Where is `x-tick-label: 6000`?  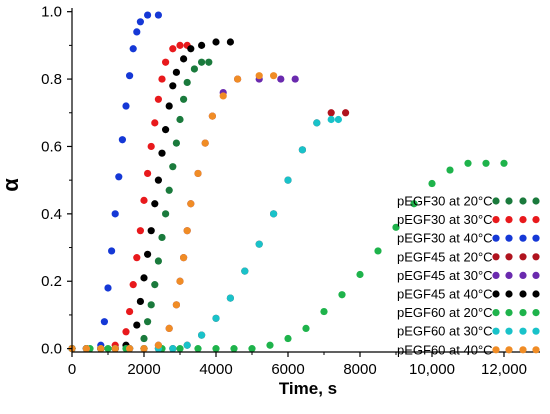
x-tick-label: 6000 is located at coordinates (287, 369).